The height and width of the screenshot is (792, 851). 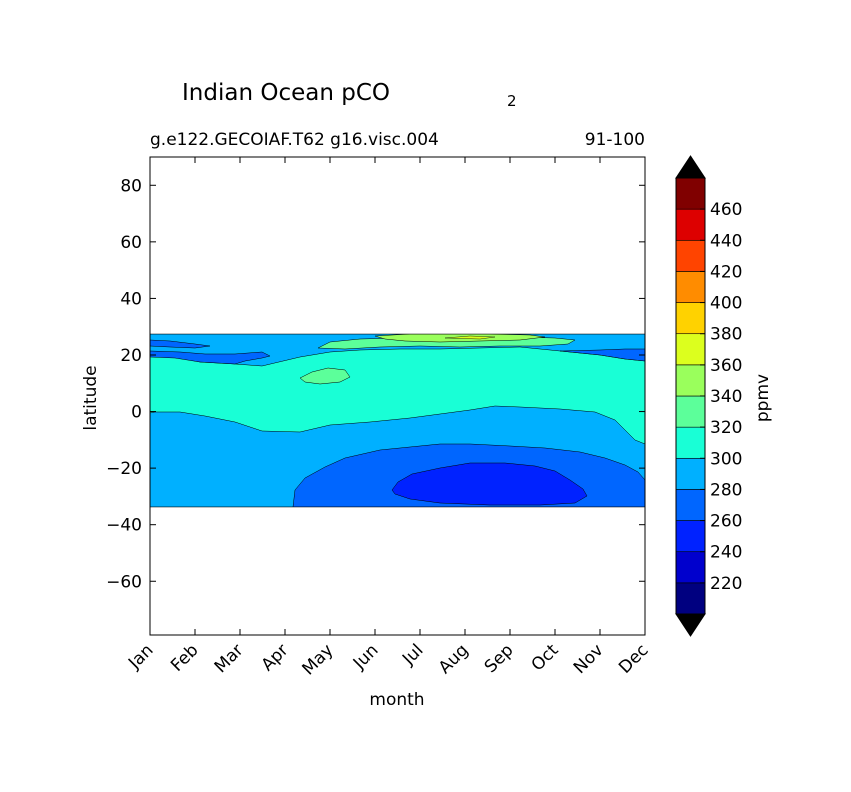 What do you see at coordinates (690, 625) in the screenshot?
I see `colorbar-under-arrow` at bounding box center [690, 625].